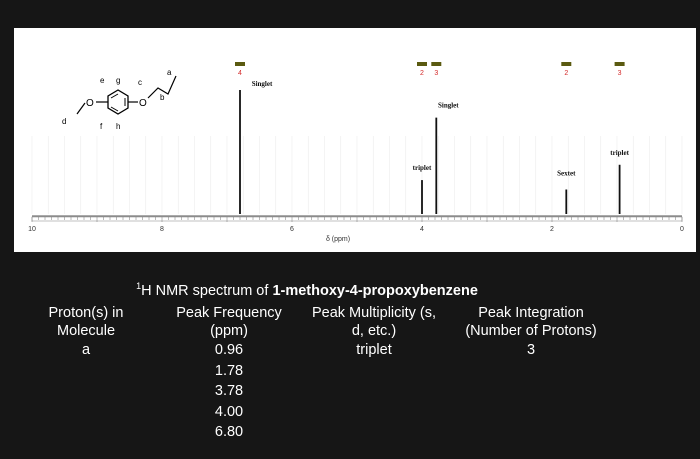 The height and width of the screenshot is (459, 700). Describe the element at coordinates (162, 97) in the screenshot. I see `label-b: b` at that location.